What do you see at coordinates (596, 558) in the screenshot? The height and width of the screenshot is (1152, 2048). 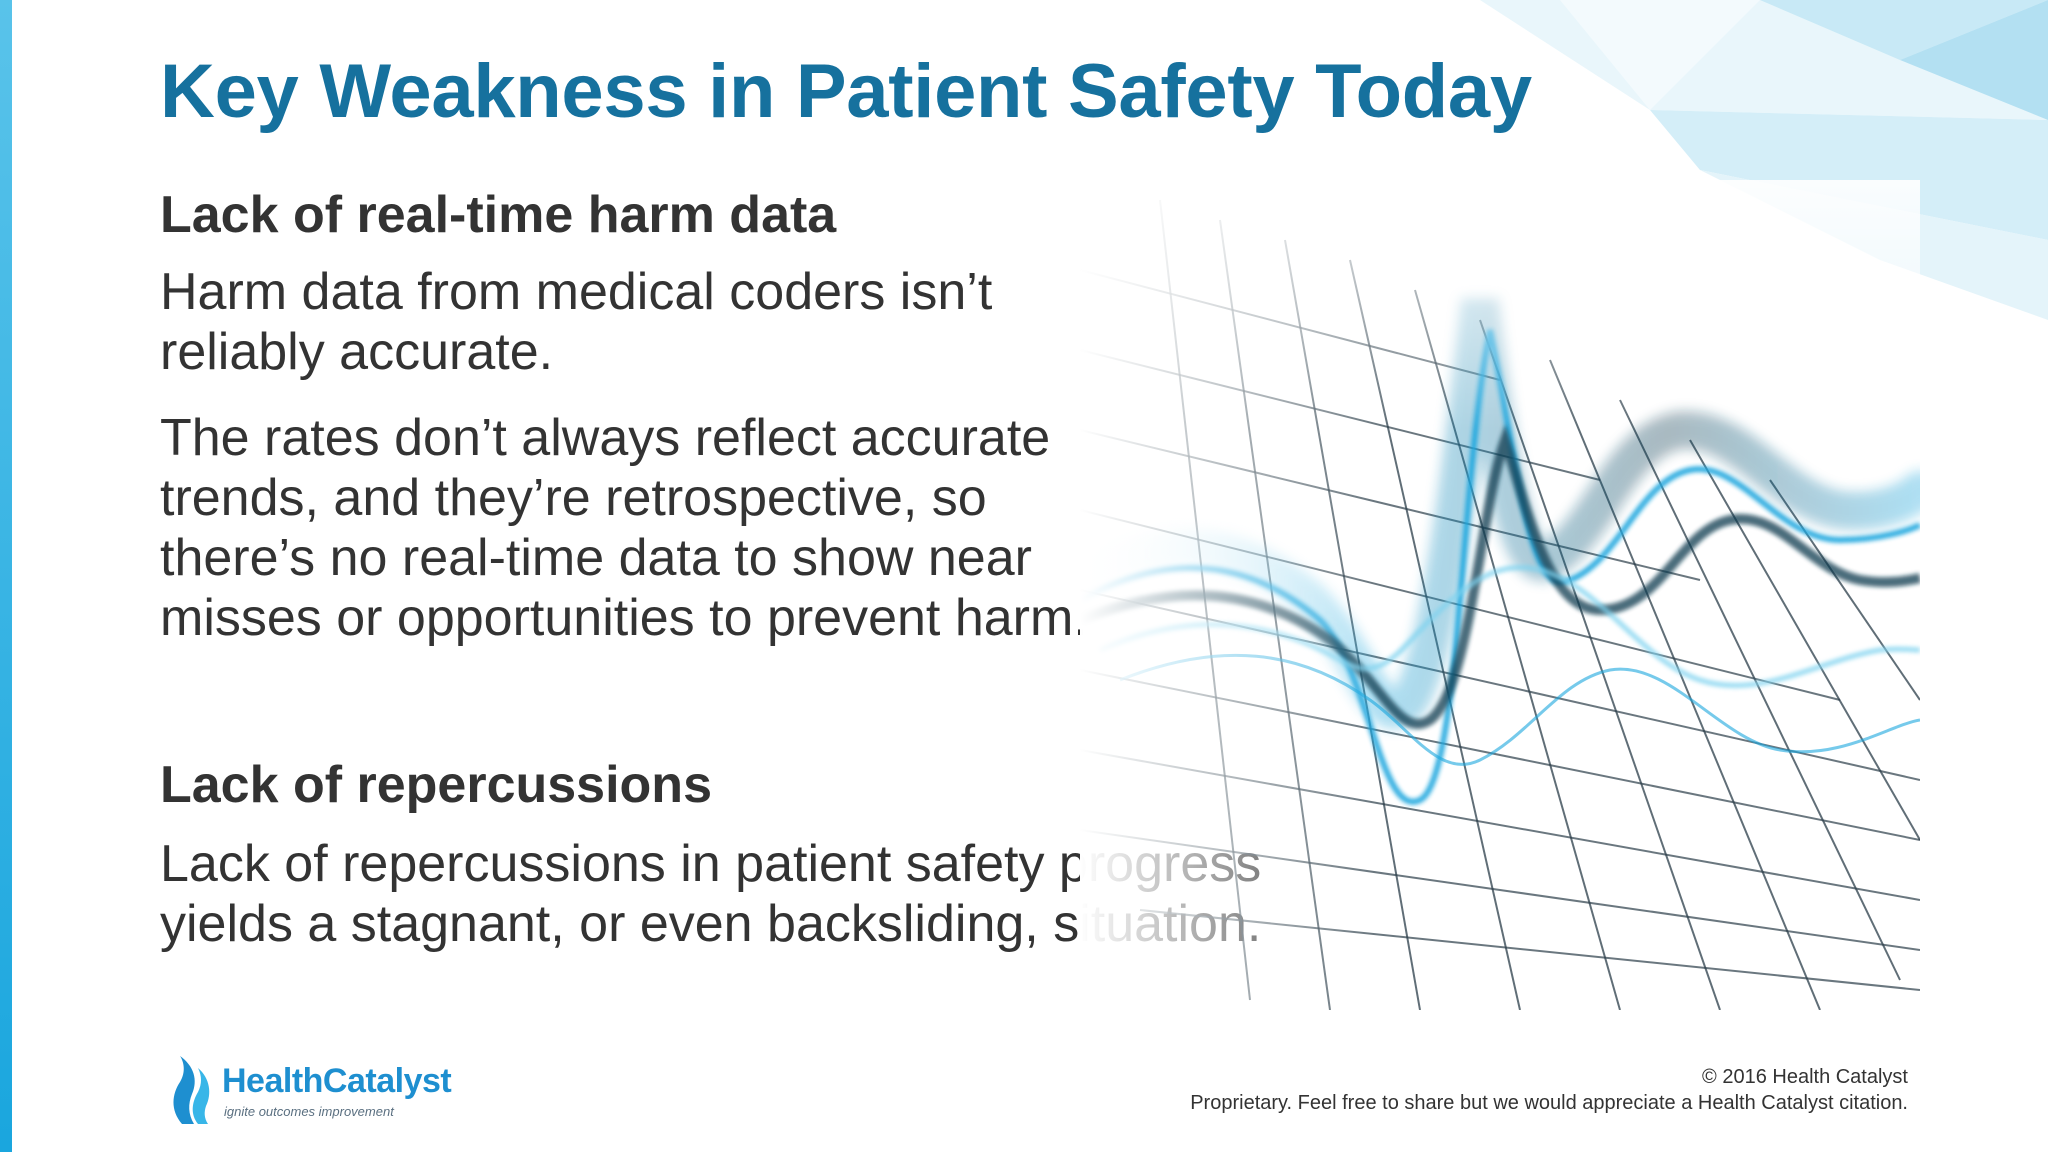 I see `text-line: there’s no real-time data to show near` at bounding box center [596, 558].